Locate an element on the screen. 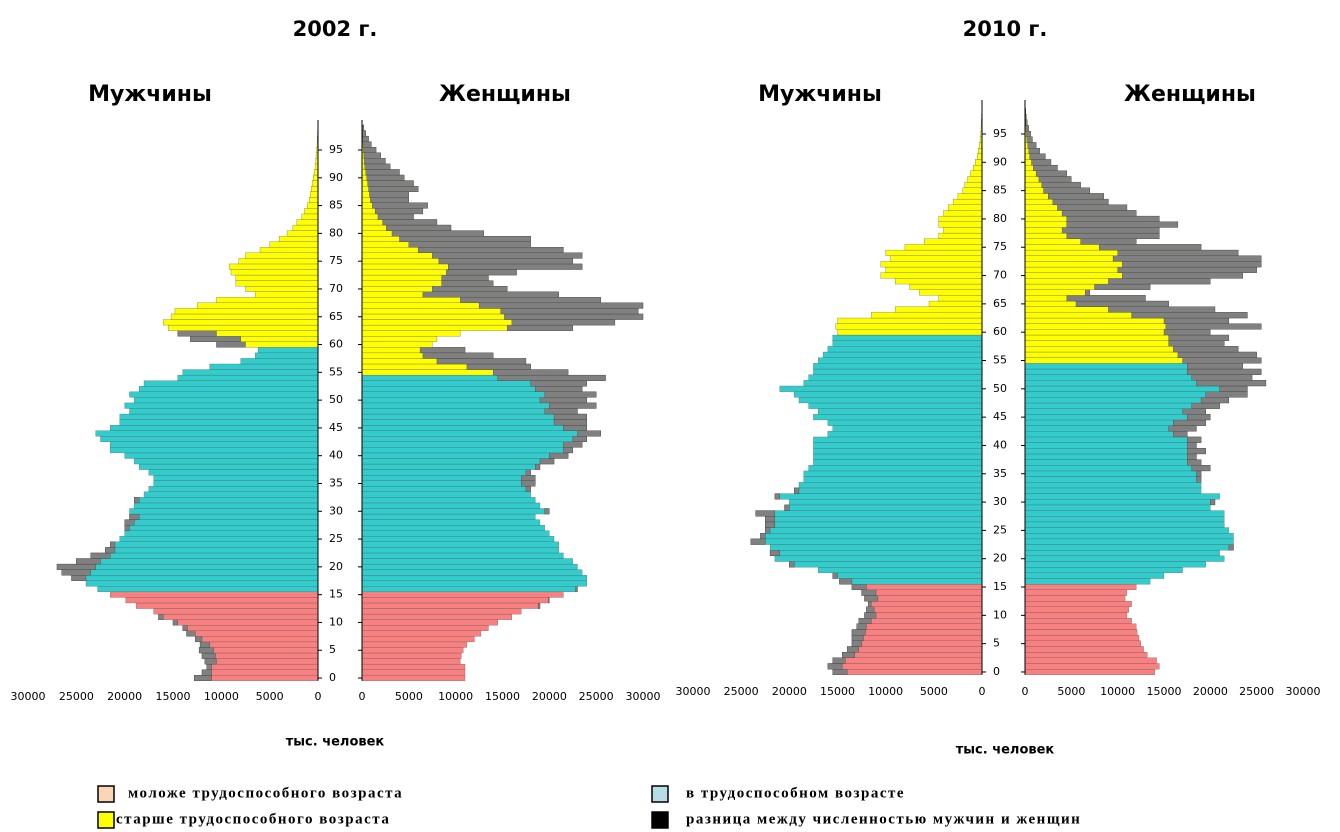 The image size is (1340, 832). y-tick-label: 80 is located at coordinates (336, 232).